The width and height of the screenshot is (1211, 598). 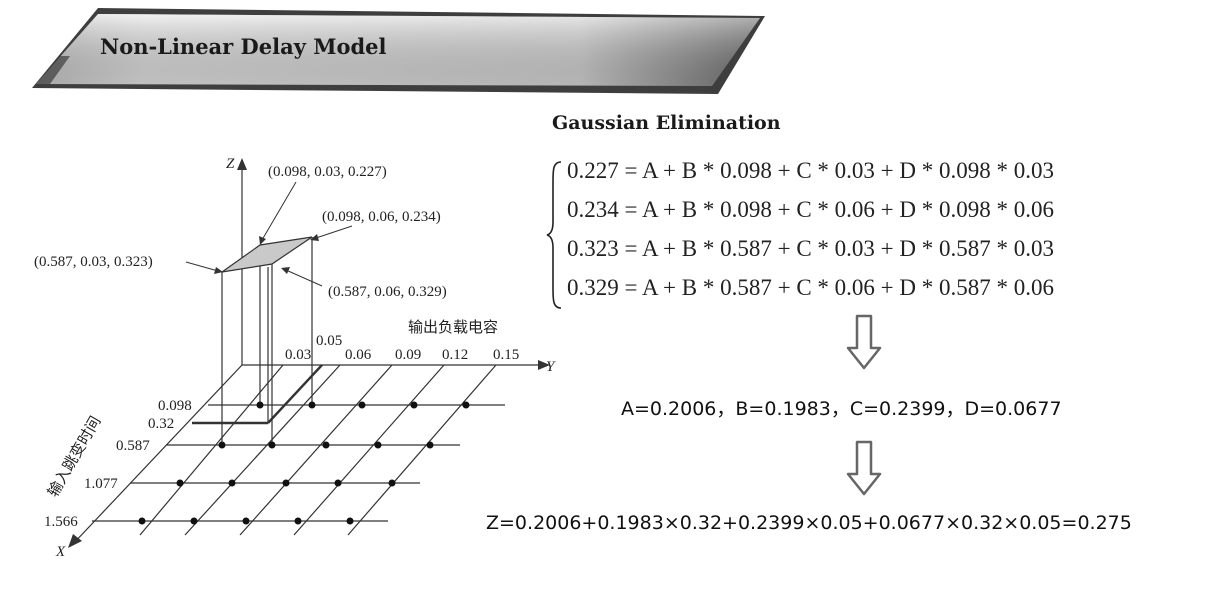 I want to click on point-label: (0.098, 0.03, 0.227), so click(x=327, y=172).